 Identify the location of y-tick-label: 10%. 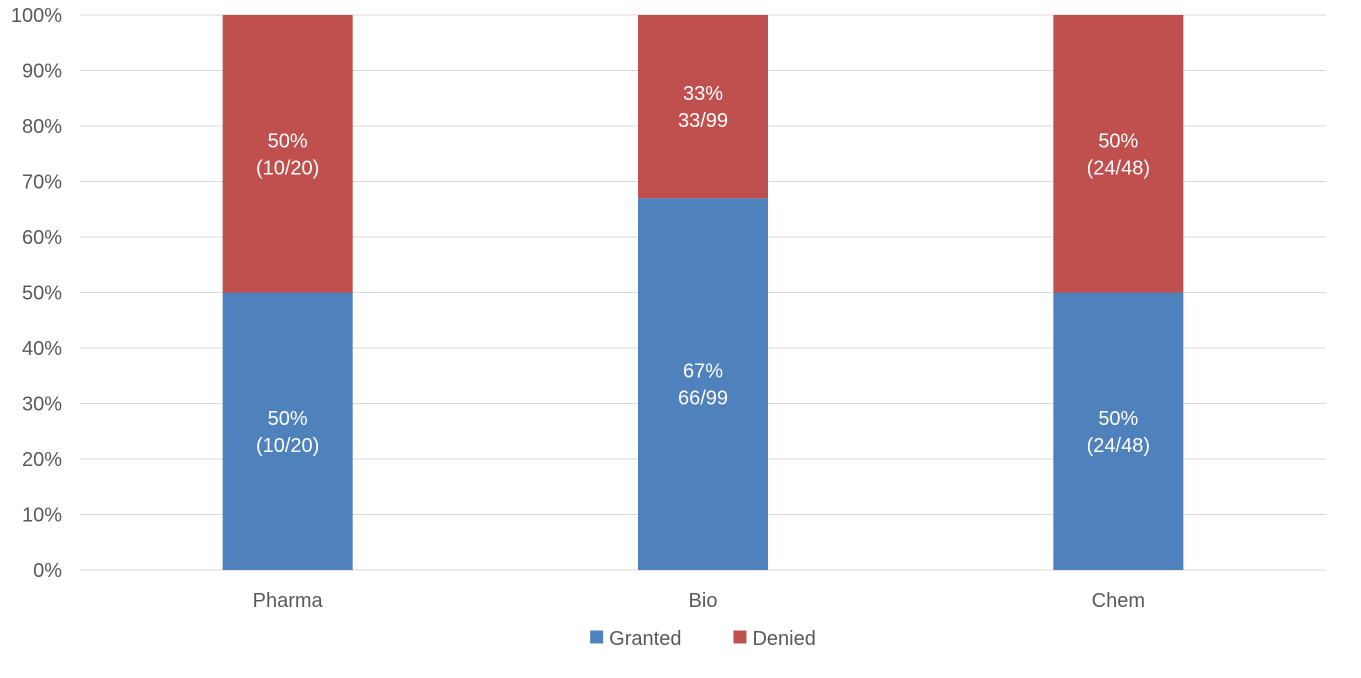
(42, 516).